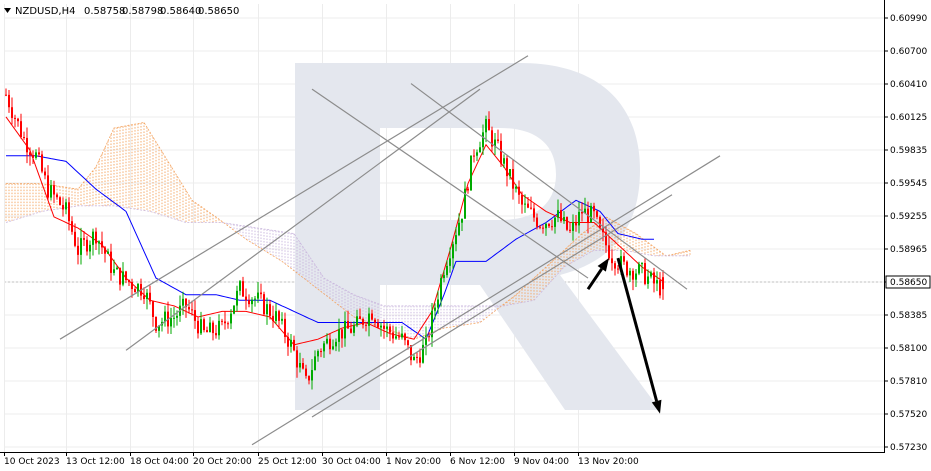  I want to click on x-tick-label: 30 Oct 04:00, so click(351, 462).